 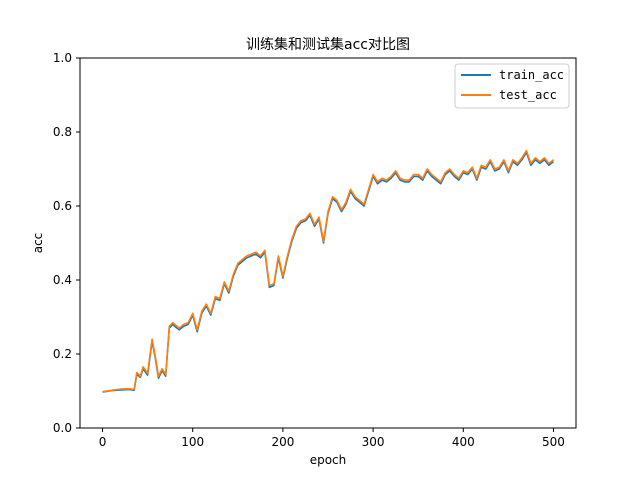 What do you see at coordinates (103, 442) in the screenshot?
I see `x-tick-label: 0` at bounding box center [103, 442].